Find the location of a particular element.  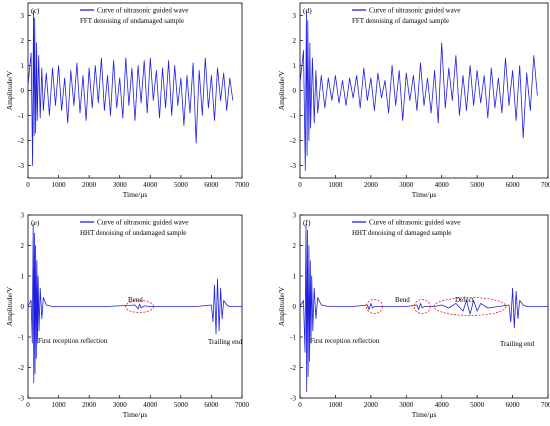

chart-note: FFT denoising of damaged sample is located at coordinates (400, 21).